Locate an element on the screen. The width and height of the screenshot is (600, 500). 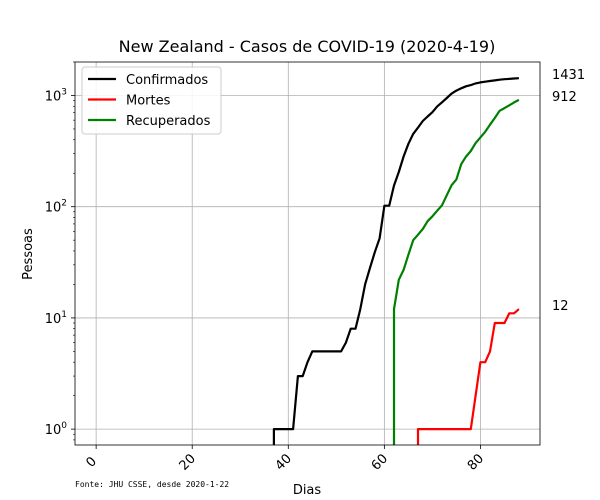
end-labels: 1431 12 912 is located at coordinates (568, 191).